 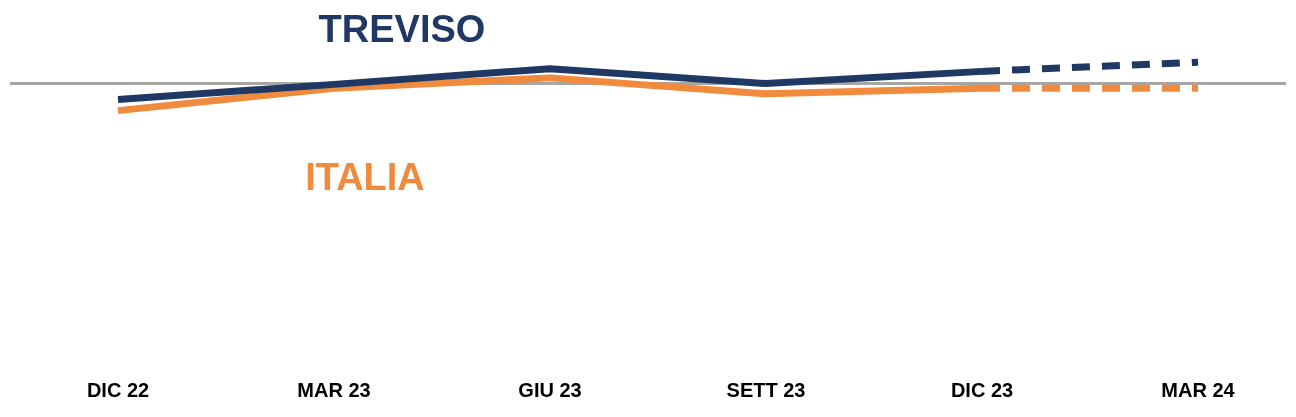 I want to click on series-label: TREVISO, so click(x=402, y=29).